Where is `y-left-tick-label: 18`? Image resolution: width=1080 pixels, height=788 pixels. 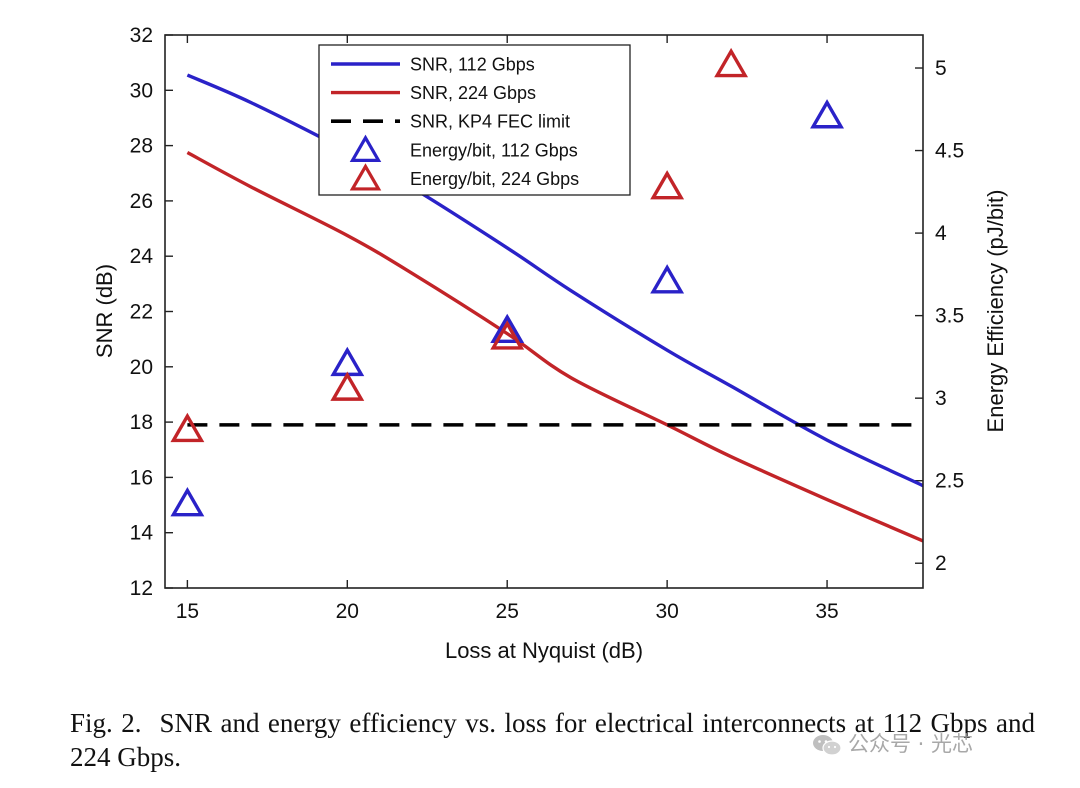
y-left-tick-label: 18 is located at coordinates (141, 422).